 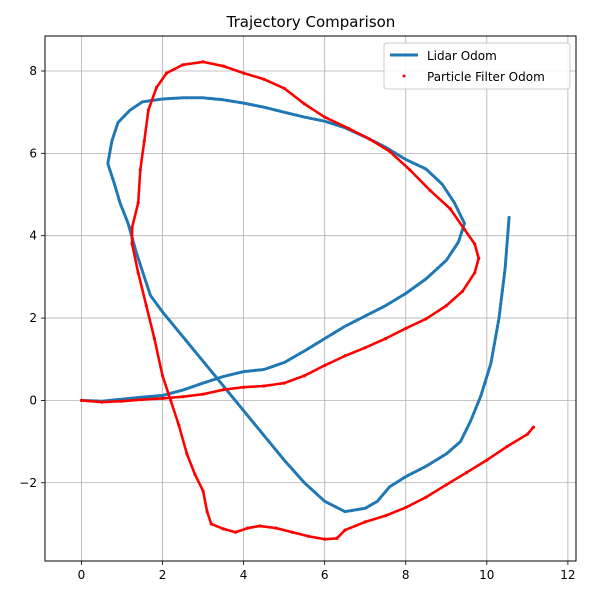 What do you see at coordinates (33, 400) in the screenshot?
I see `y-tick-label: 0` at bounding box center [33, 400].